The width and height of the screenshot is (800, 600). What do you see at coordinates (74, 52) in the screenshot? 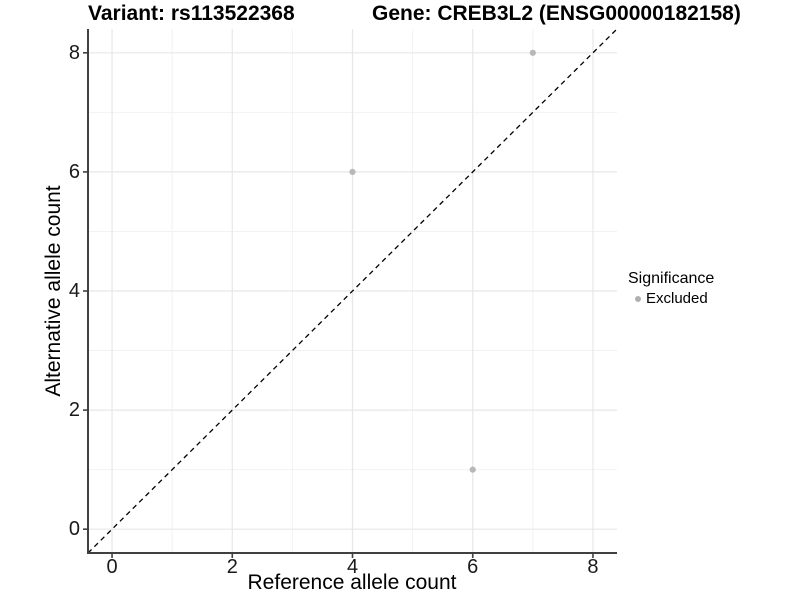
I see `y-tick-label: 8` at bounding box center [74, 52].